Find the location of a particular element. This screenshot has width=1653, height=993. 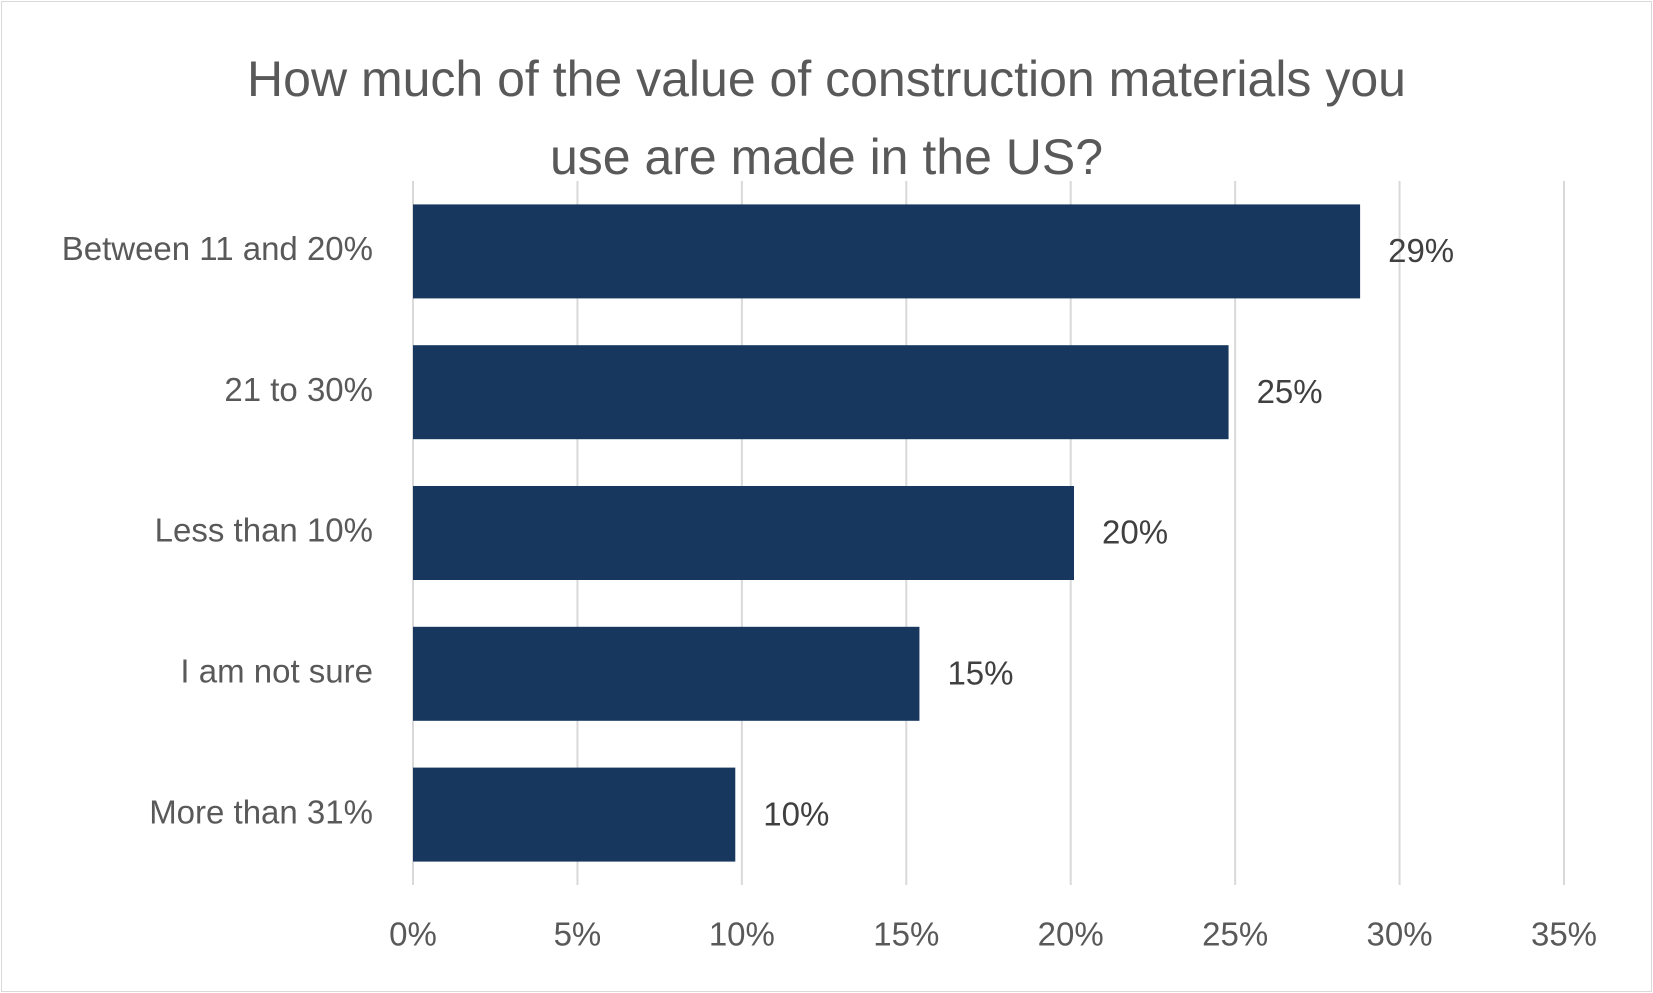

data-label: 10% is located at coordinates (796, 813).